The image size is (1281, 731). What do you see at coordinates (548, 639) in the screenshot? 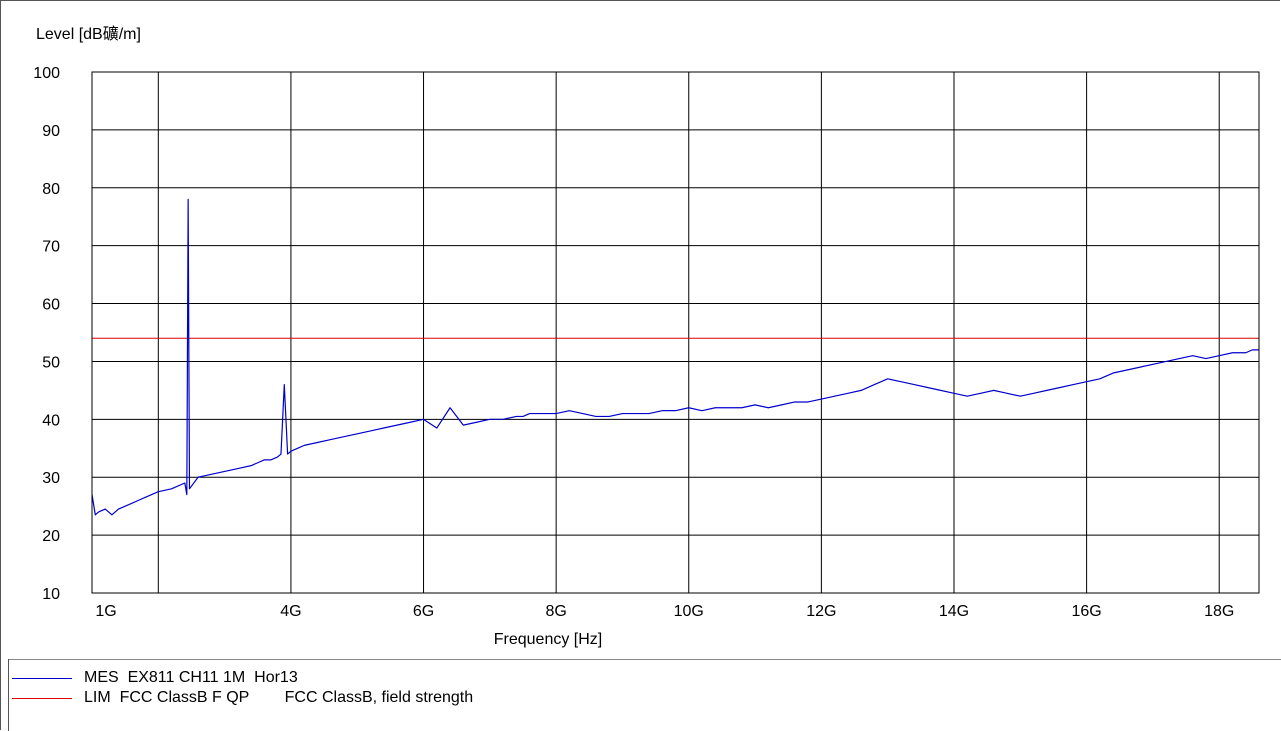
I see `x-axis-label: Frequency [Hz]` at bounding box center [548, 639].